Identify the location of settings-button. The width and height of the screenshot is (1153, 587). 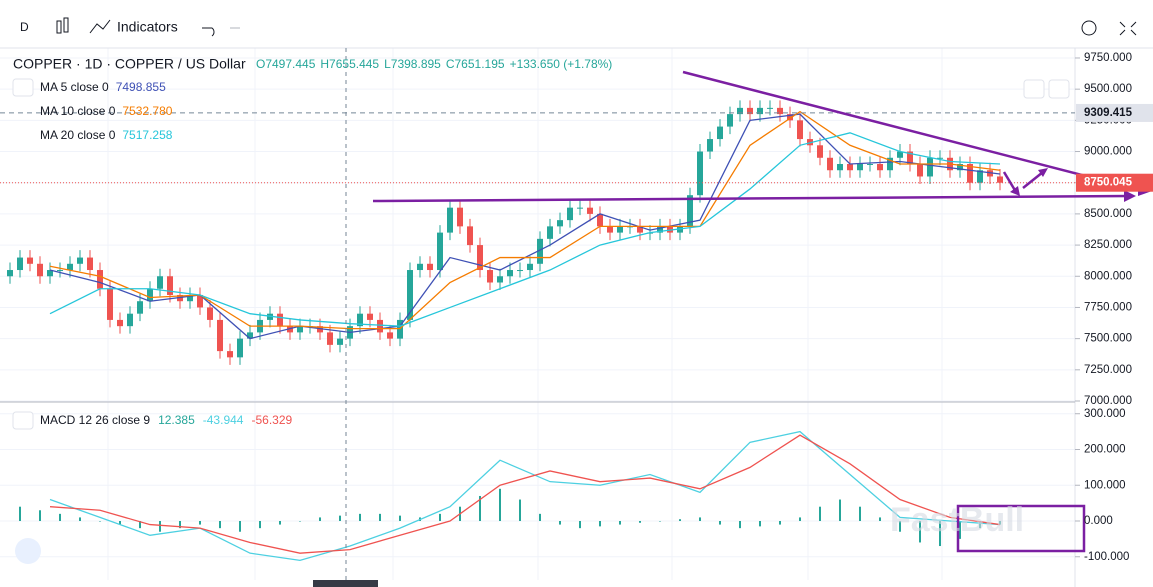
(1089, 28).